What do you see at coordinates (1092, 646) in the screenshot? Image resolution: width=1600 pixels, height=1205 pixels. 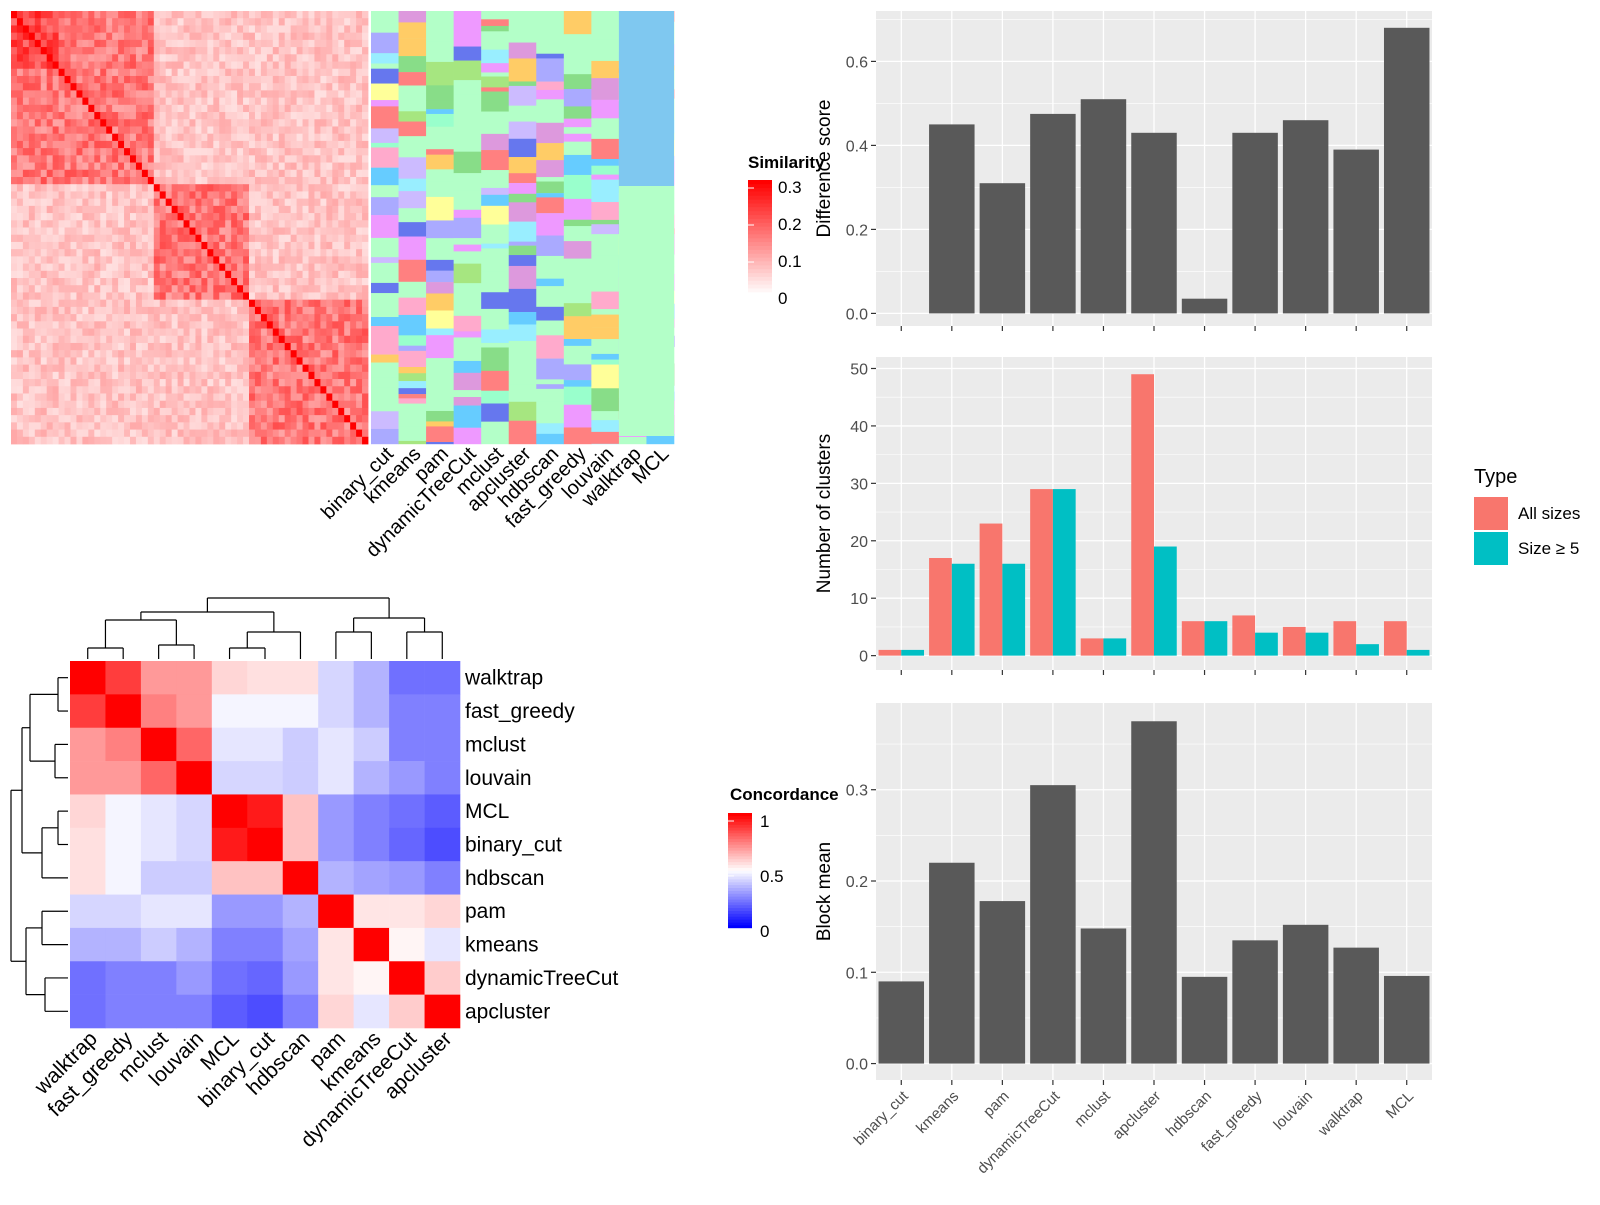 I see `bar` at bounding box center [1092, 646].